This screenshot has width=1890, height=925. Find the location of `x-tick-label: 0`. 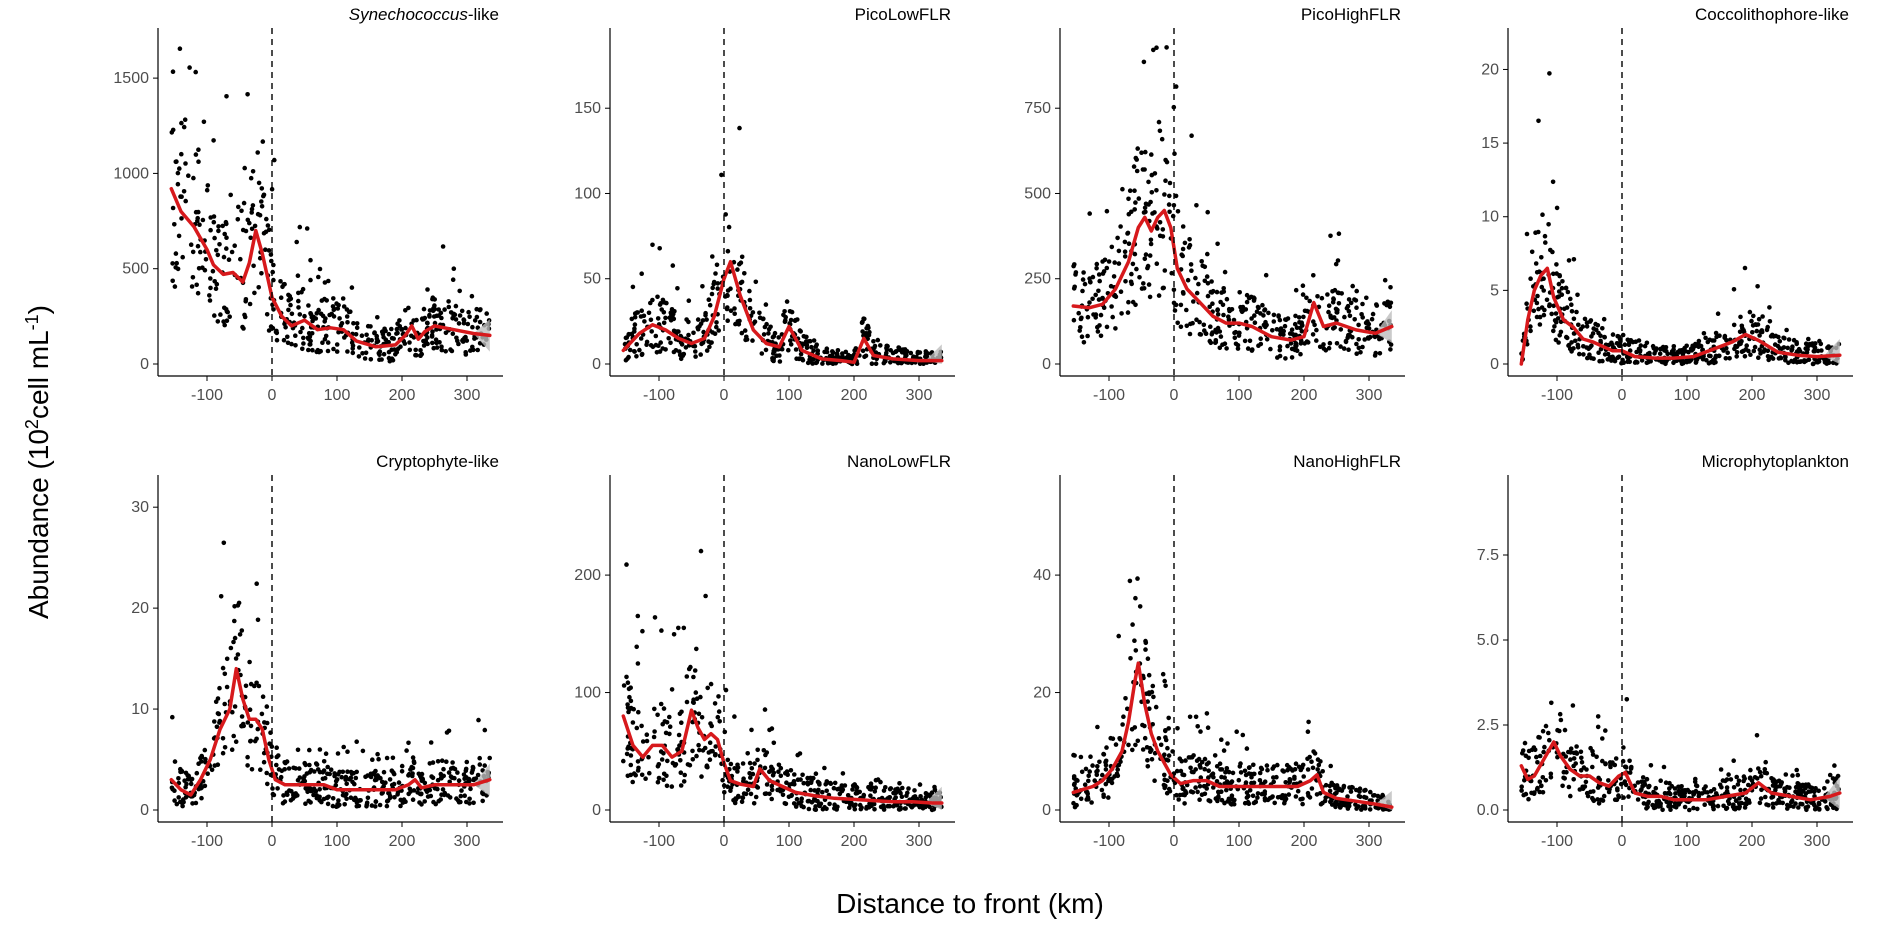

x-tick-label: 0 is located at coordinates (272, 395).